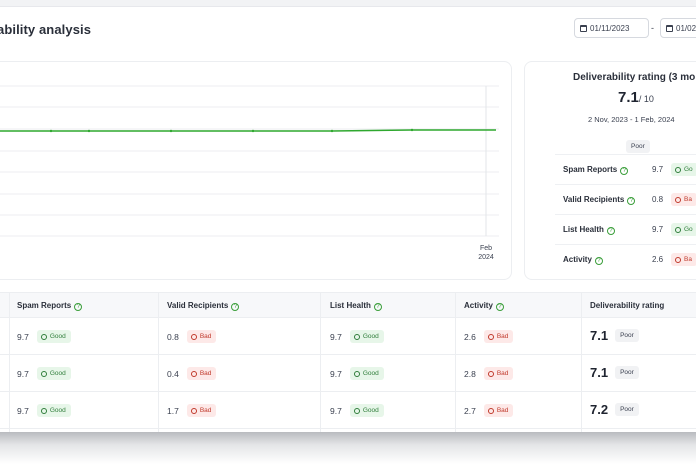  I want to click on rating-score: 7.1/ 10, so click(636, 97).